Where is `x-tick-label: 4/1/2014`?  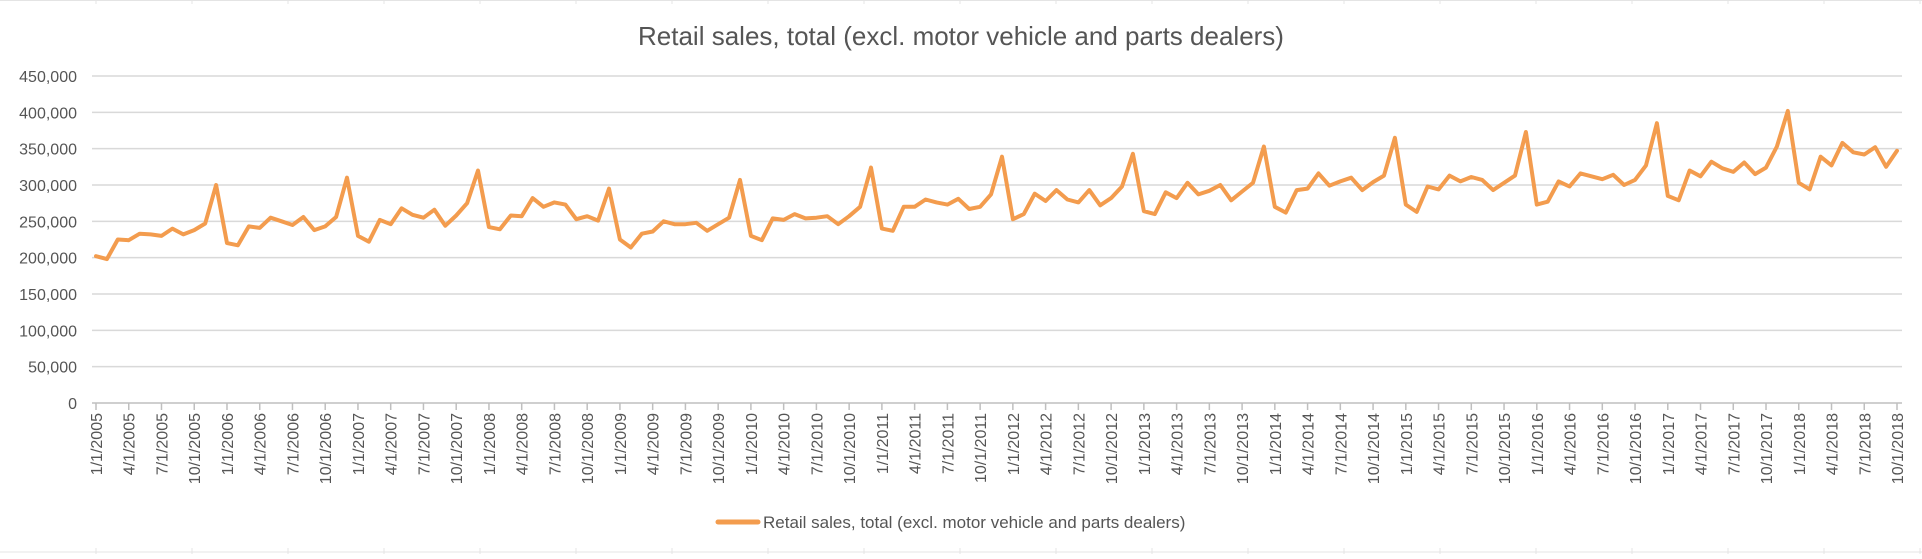
x-tick-label: 4/1/2014 is located at coordinates (1309, 444).